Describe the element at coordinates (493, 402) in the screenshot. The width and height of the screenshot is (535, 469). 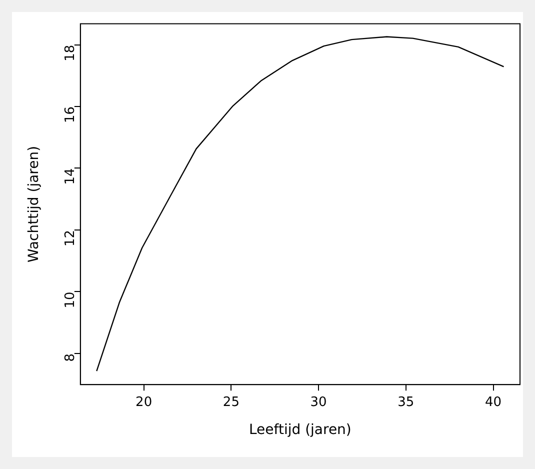
I see `x-tick-label: 40` at that location.